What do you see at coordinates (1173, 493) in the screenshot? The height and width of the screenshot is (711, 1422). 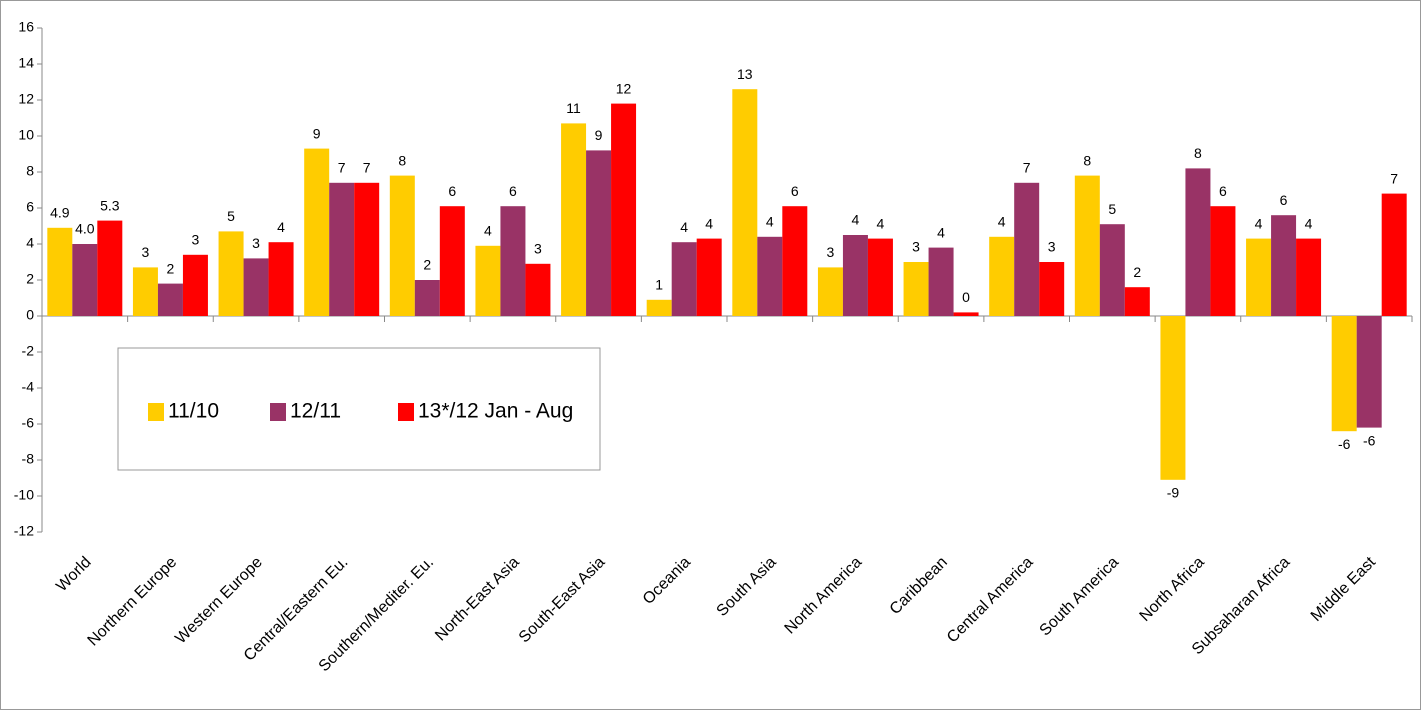 I see `data-label: -9` at bounding box center [1173, 493].